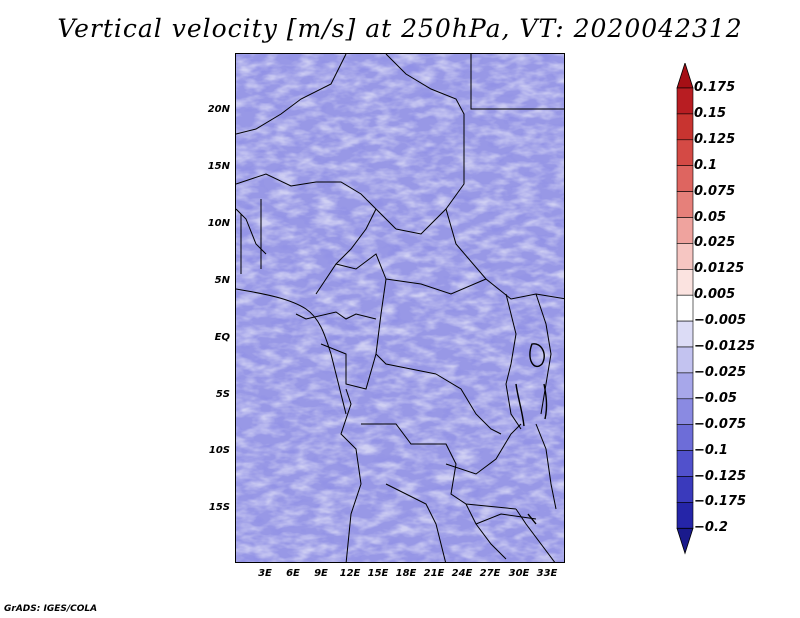 Image resolution: width=800 pixels, height=618 pixels. Describe the element at coordinates (715, 191) in the screenshot. I see `colorbar-tick-label: 0.075` at that location.